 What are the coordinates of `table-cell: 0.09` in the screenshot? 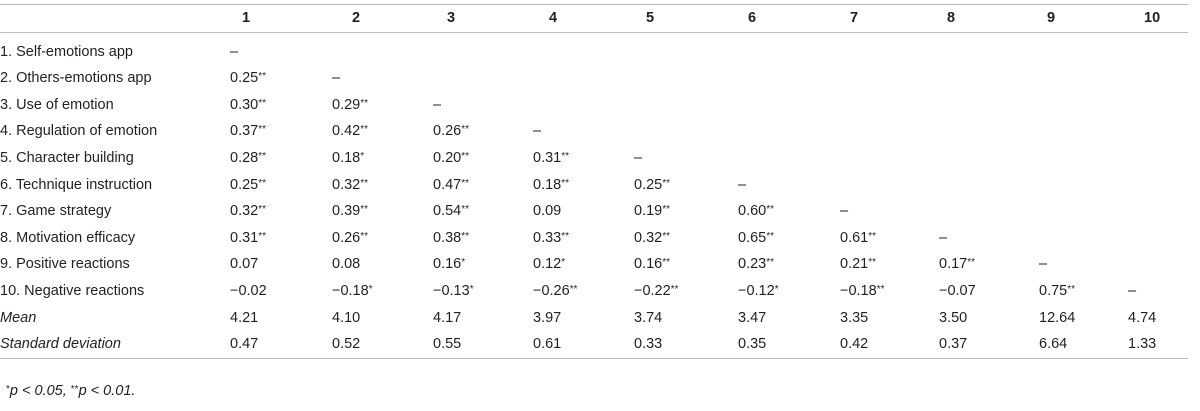 It's located at (583, 211).